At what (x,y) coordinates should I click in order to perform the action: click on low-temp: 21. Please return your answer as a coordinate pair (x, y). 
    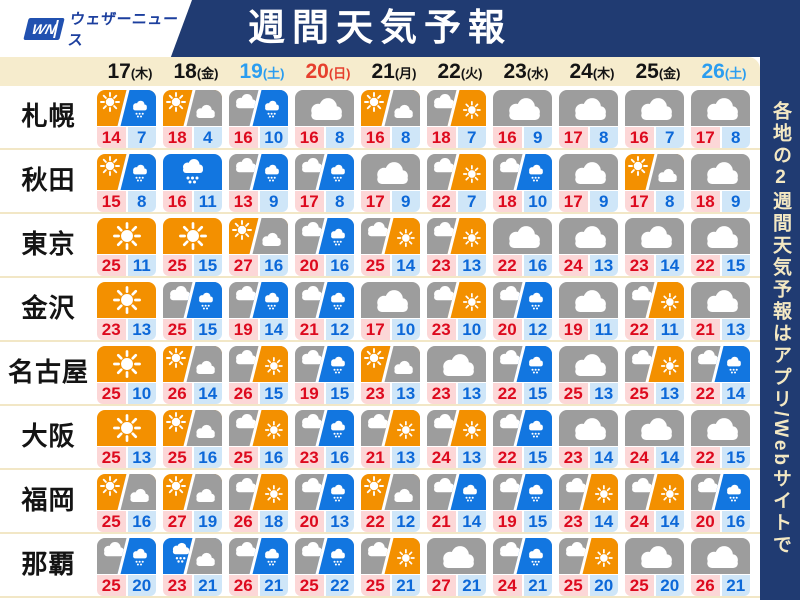
    Looking at the image, I should click on (207, 585).